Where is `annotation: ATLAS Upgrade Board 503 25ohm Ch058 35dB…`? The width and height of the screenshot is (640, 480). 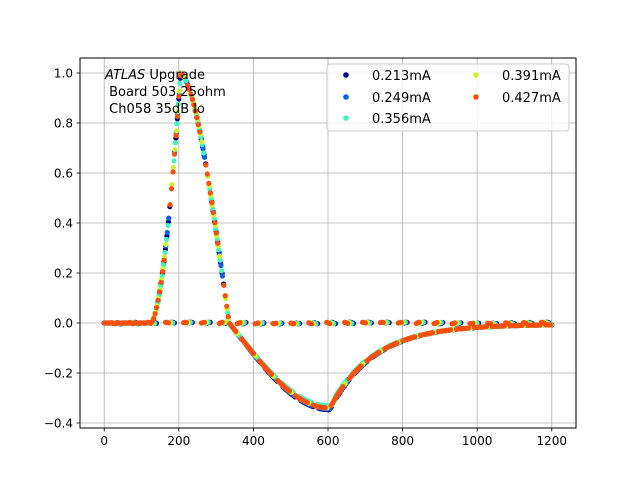
annotation: ATLAS Upgrade Board 503 25ohm Ch058 35dB… is located at coordinates (165, 92).